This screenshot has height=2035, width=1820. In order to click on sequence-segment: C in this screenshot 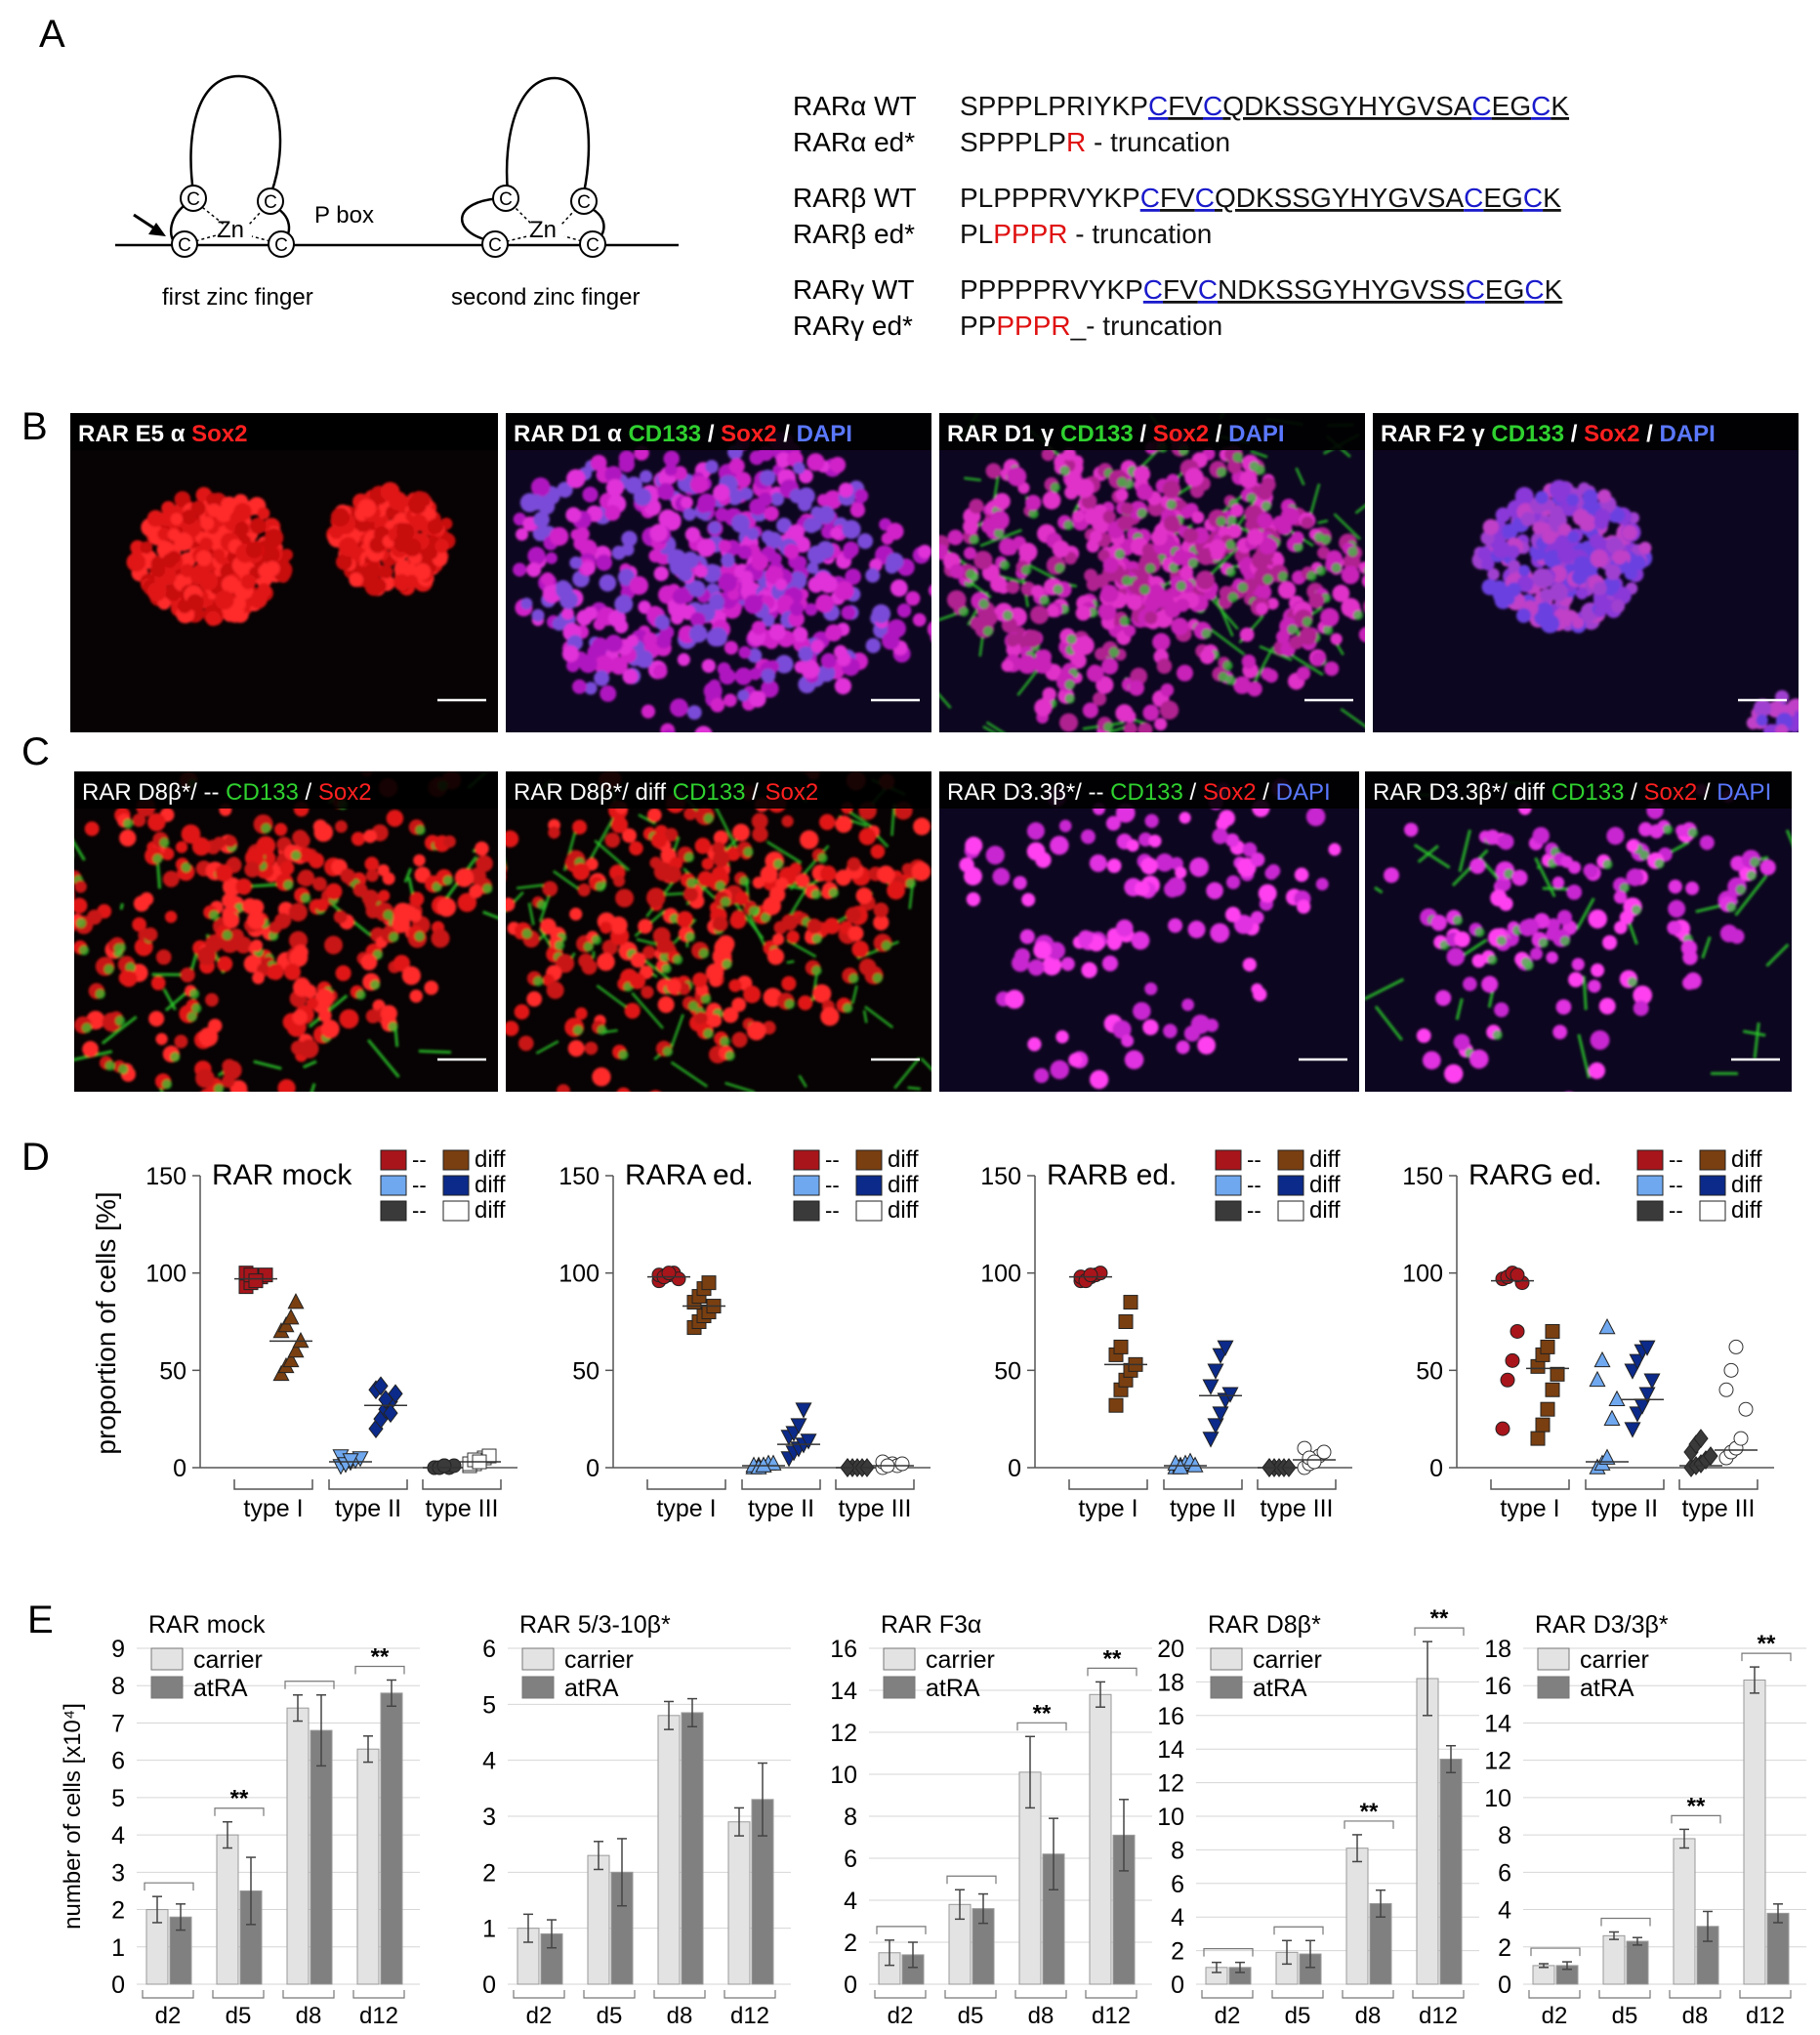, I will do `click(1533, 198)`.